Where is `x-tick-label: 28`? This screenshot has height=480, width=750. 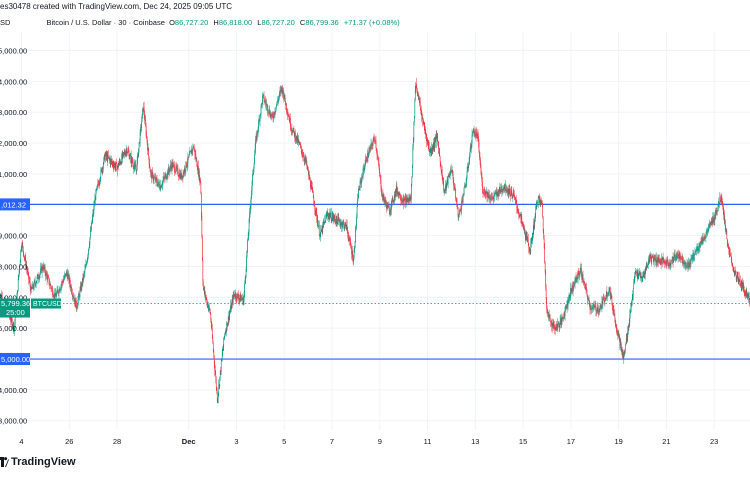
x-tick-label: 28 is located at coordinates (117, 441).